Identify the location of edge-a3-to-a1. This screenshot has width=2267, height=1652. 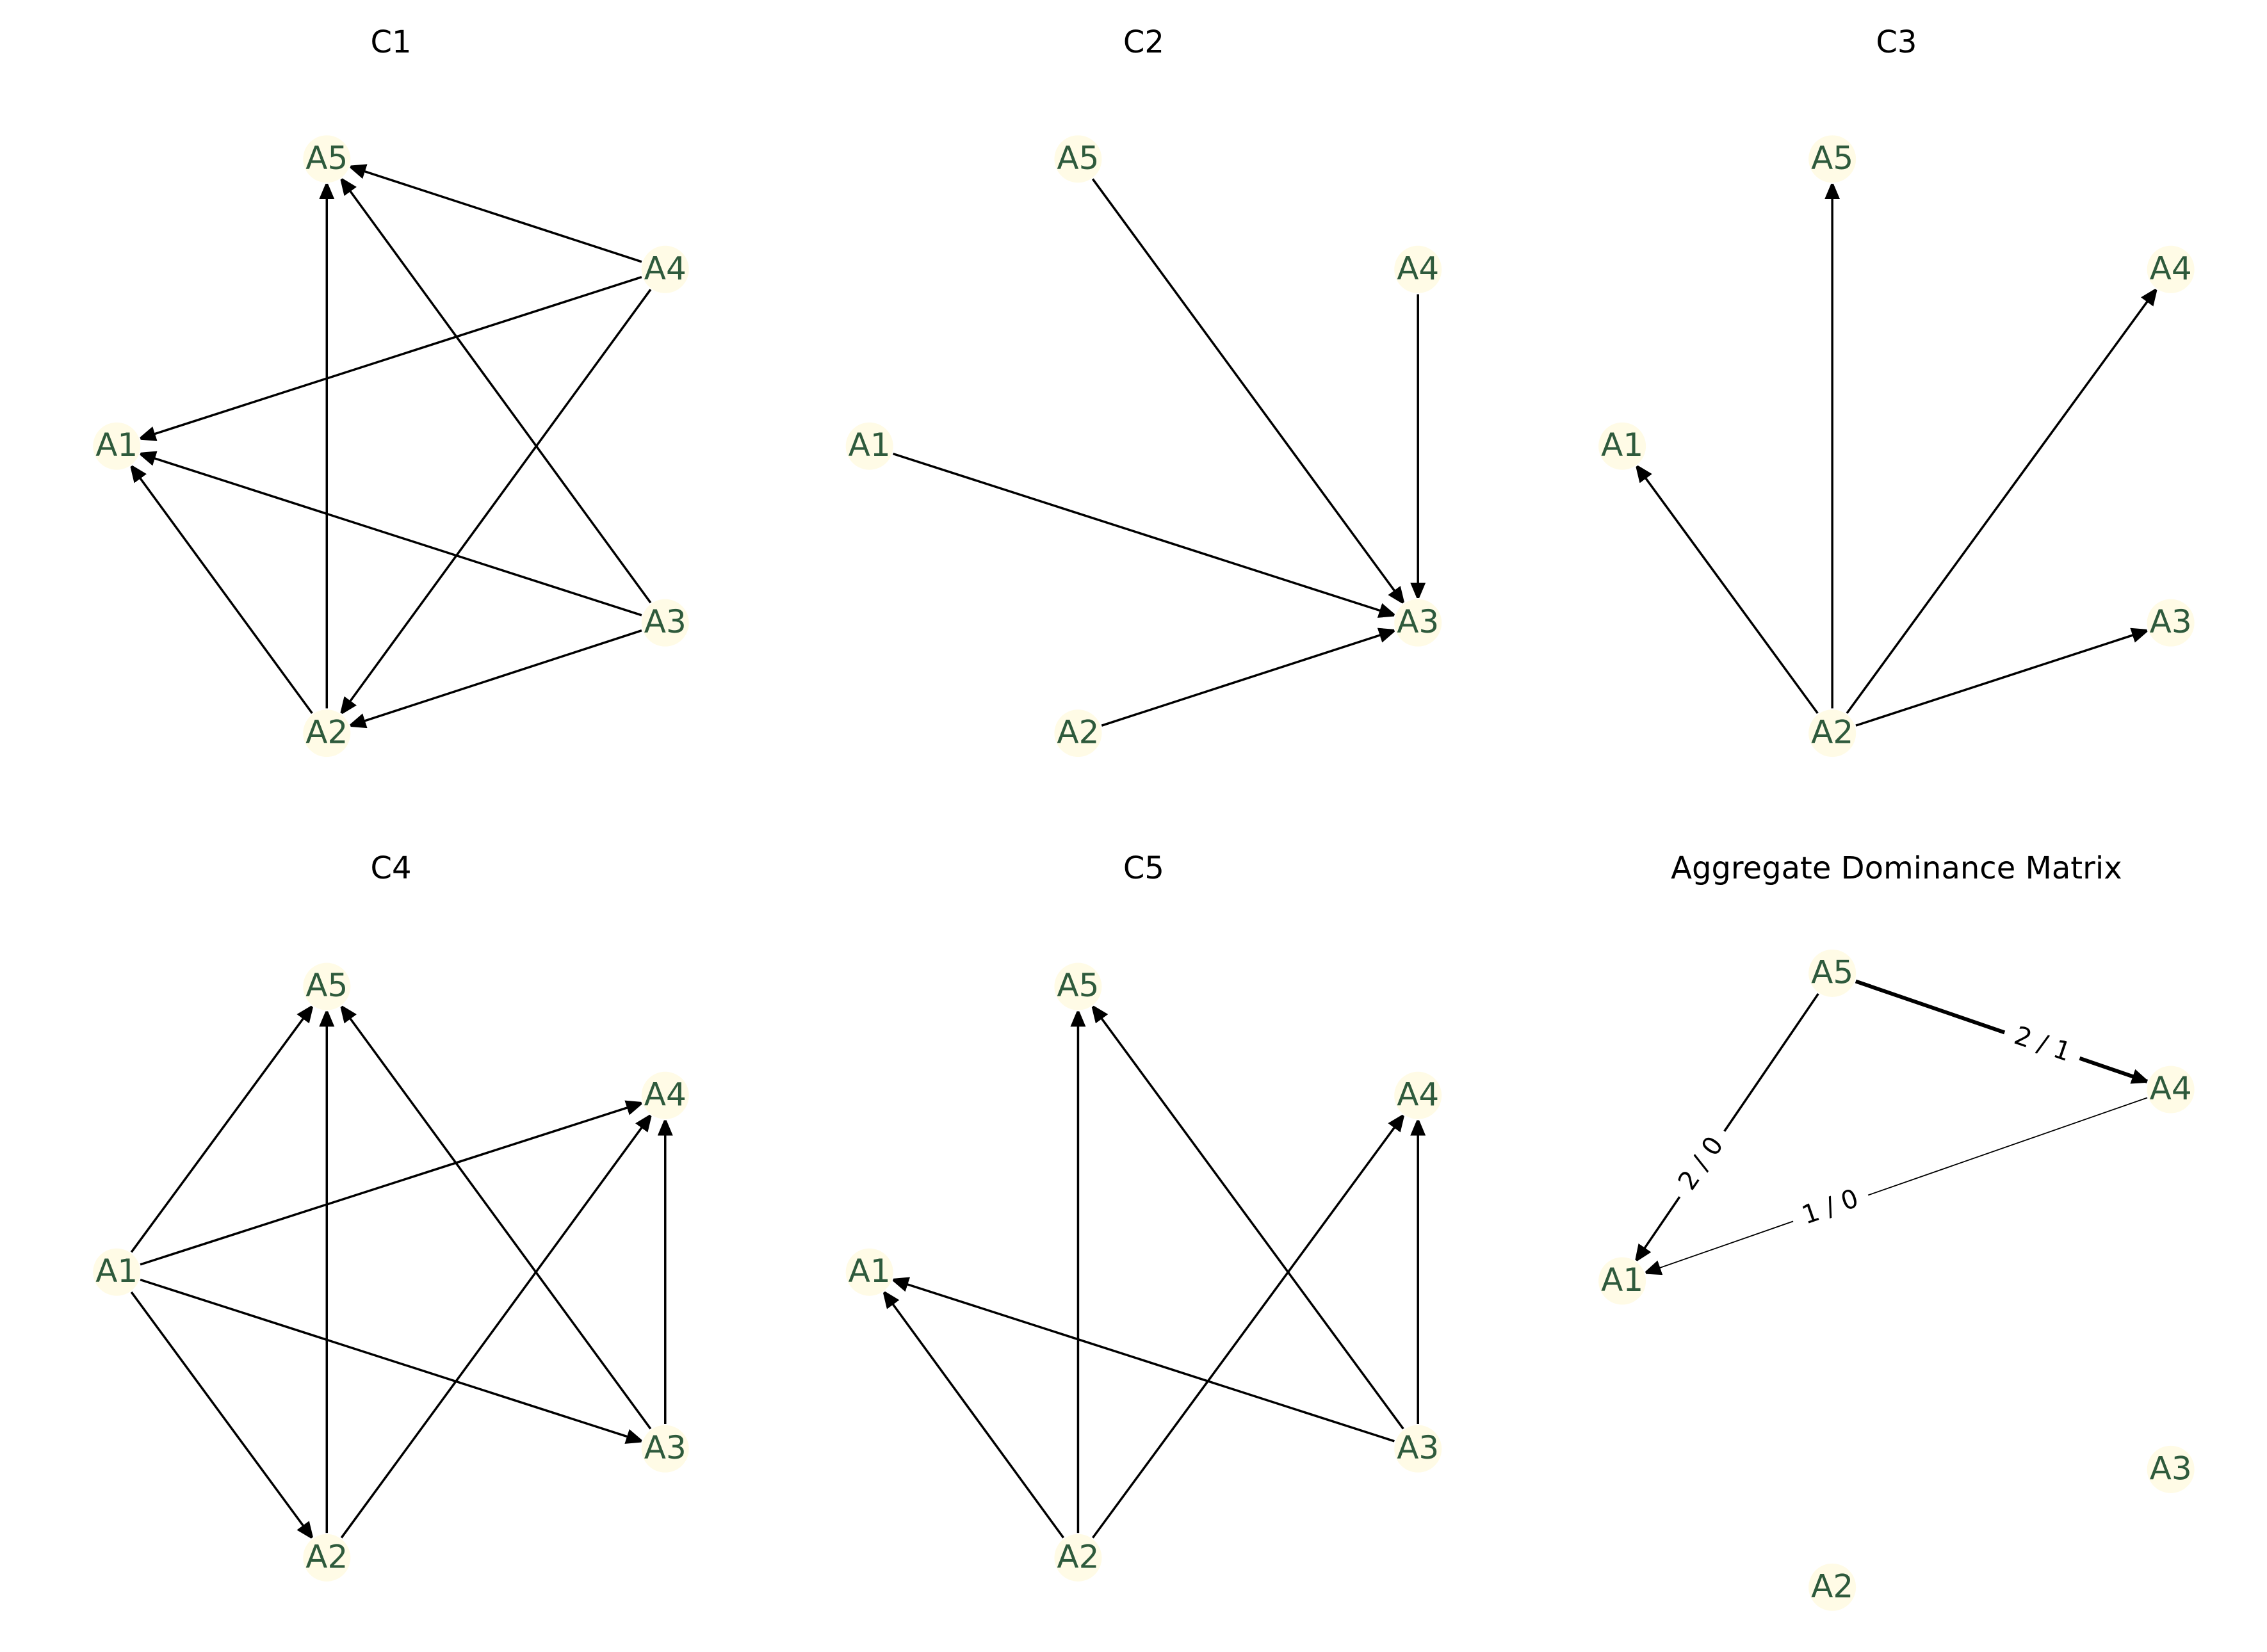
(391, 534).